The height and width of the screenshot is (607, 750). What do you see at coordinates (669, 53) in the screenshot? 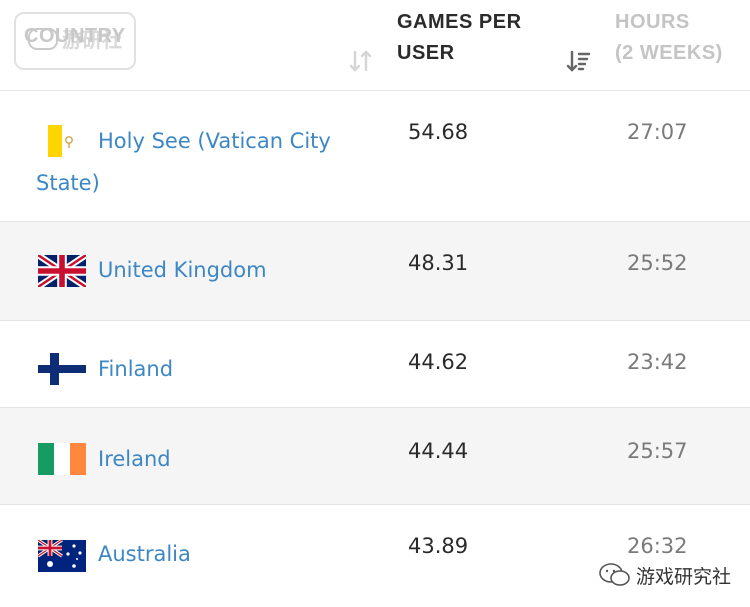
I see `hours-header-line2: (2 WEEKS)` at bounding box center [669, 53].